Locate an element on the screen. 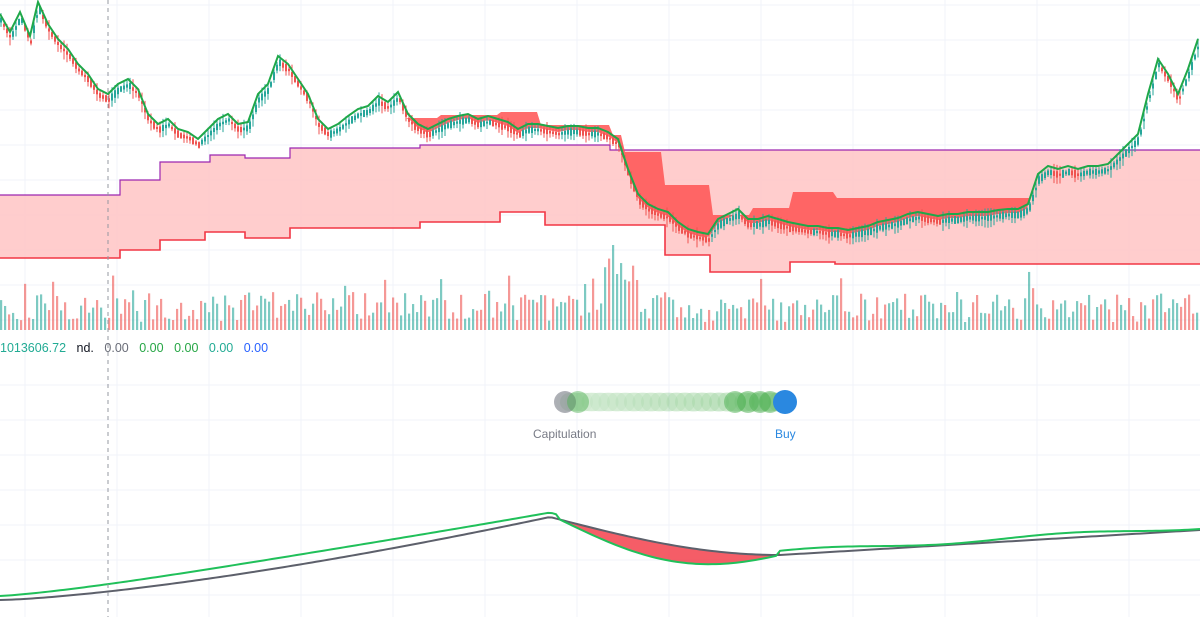 The image size is (1200, 617). gauge-active-dot is located at coordinates (785, 402).